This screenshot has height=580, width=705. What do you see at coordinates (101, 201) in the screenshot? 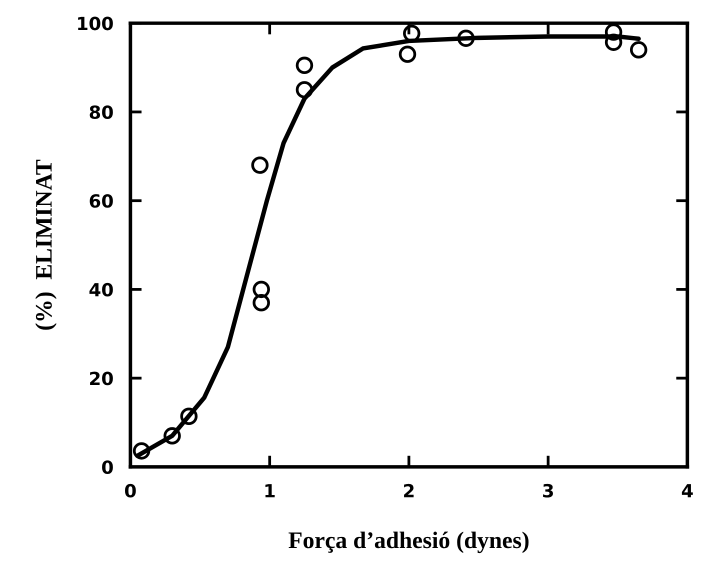
I see `y-tick-label: 60` at bounding box center [101, 201].